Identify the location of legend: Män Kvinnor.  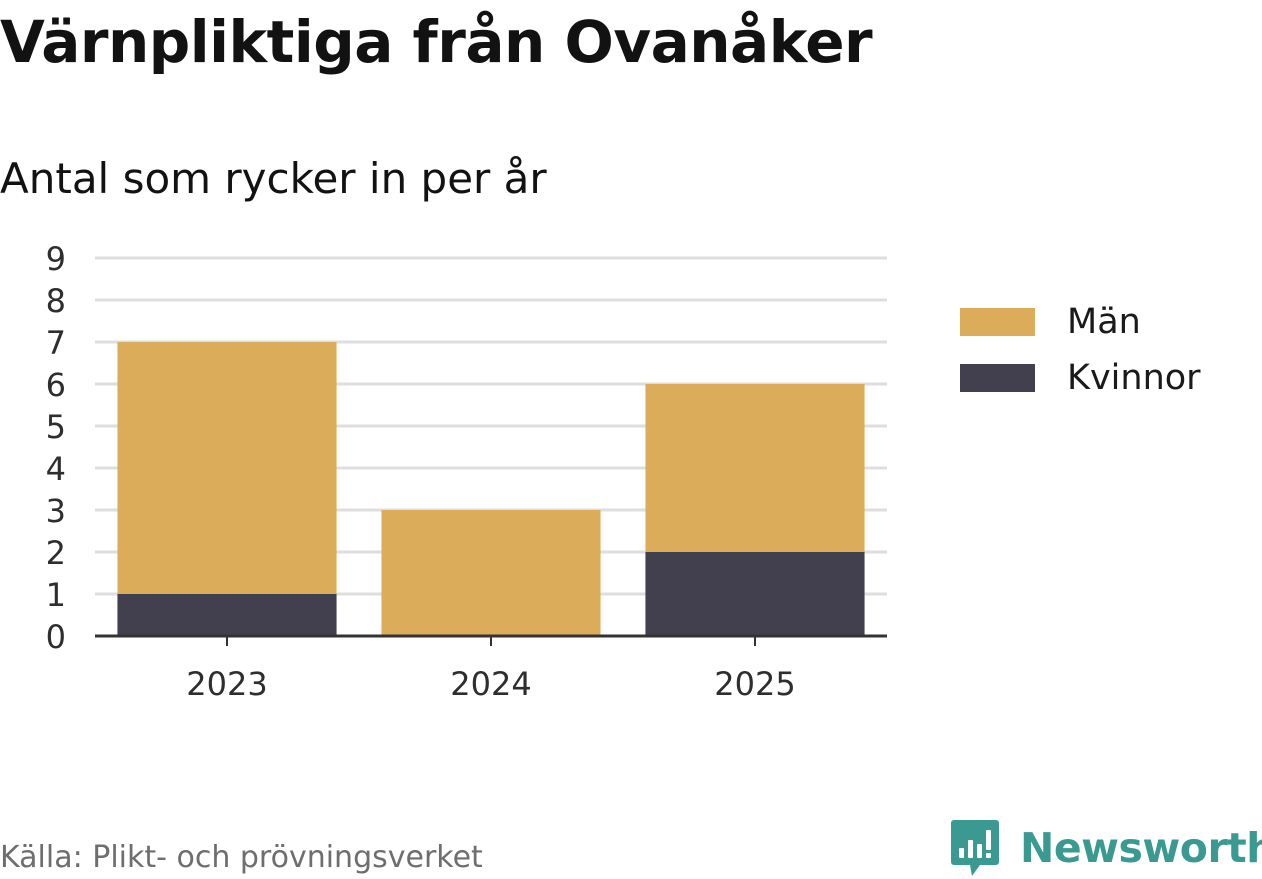
(1080, 350).